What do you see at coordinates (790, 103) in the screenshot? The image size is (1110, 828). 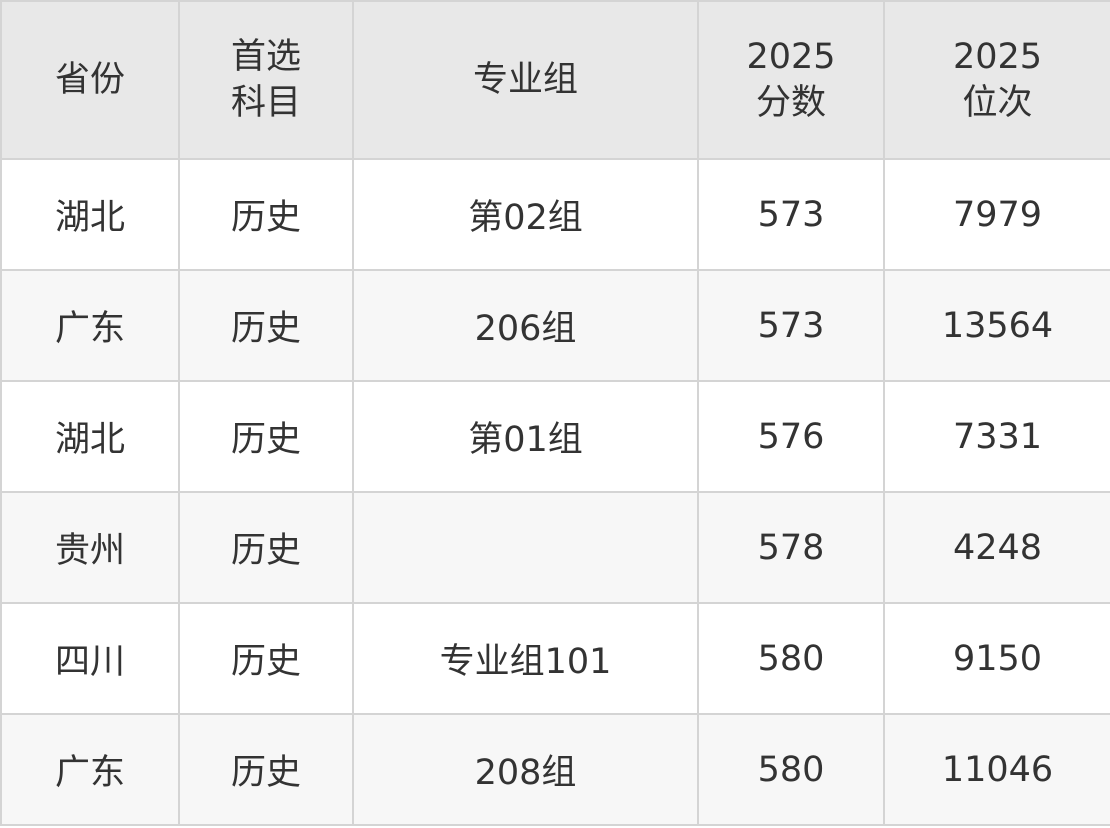 I see `header-text: 分数` at bounding box center [790, 103].